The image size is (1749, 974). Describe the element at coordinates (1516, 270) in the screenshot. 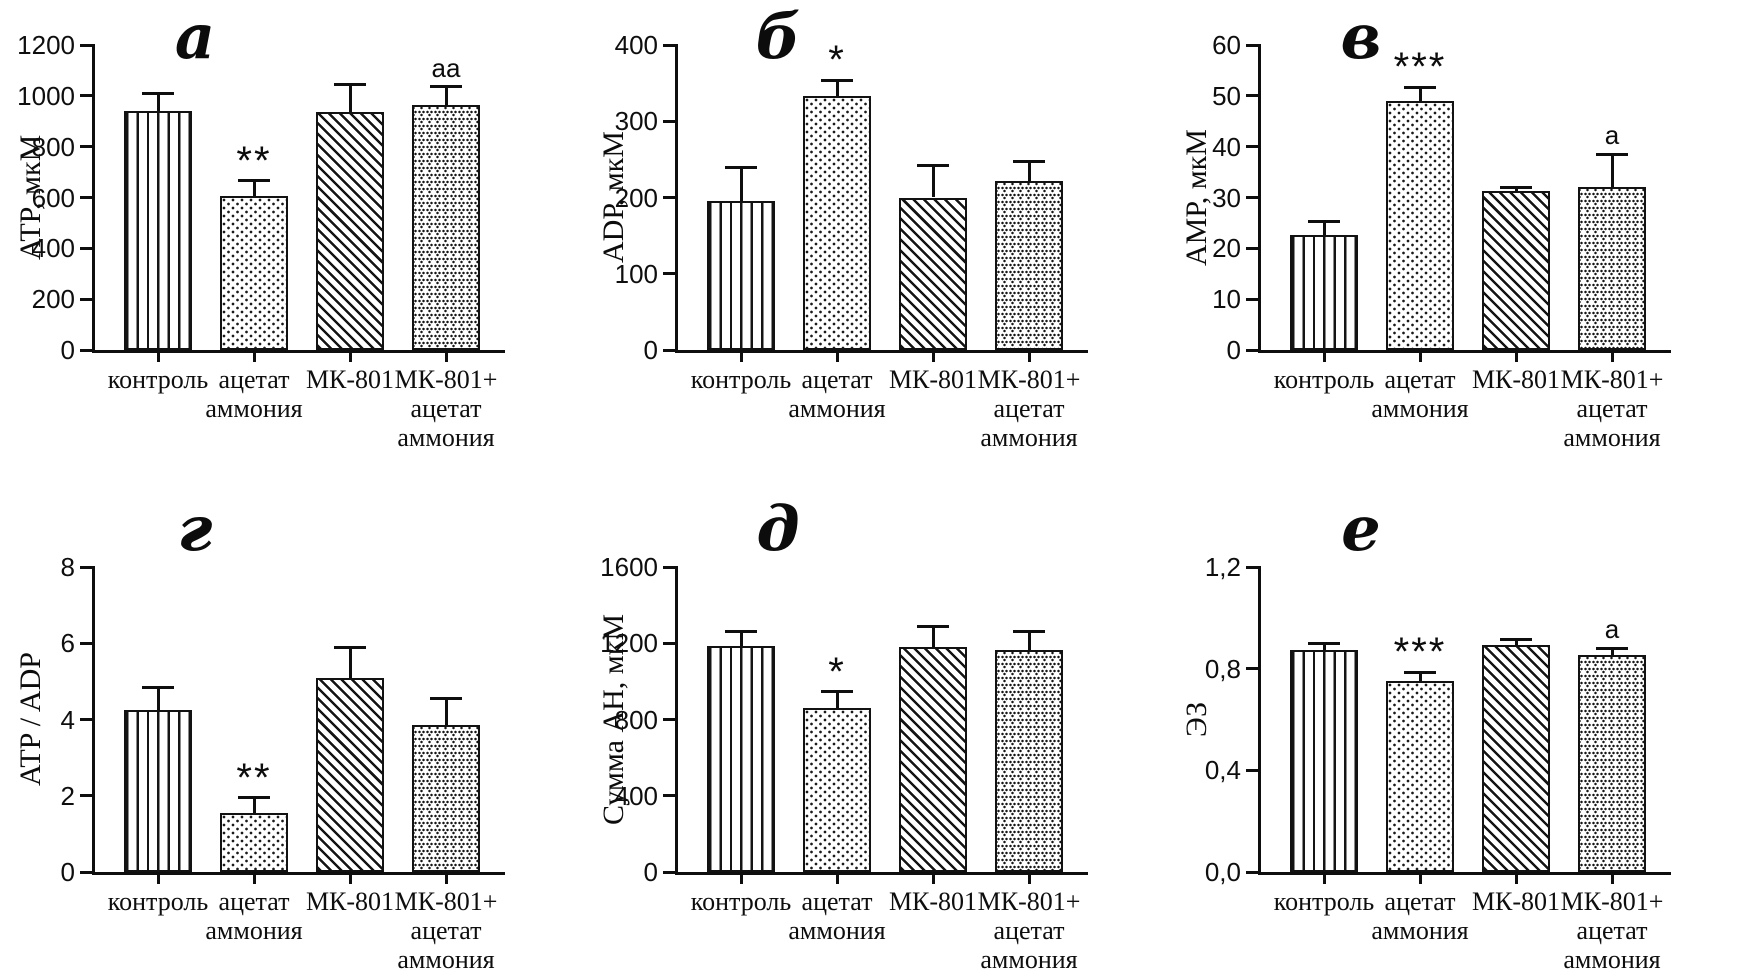

I see `bar-3-в` at that location.